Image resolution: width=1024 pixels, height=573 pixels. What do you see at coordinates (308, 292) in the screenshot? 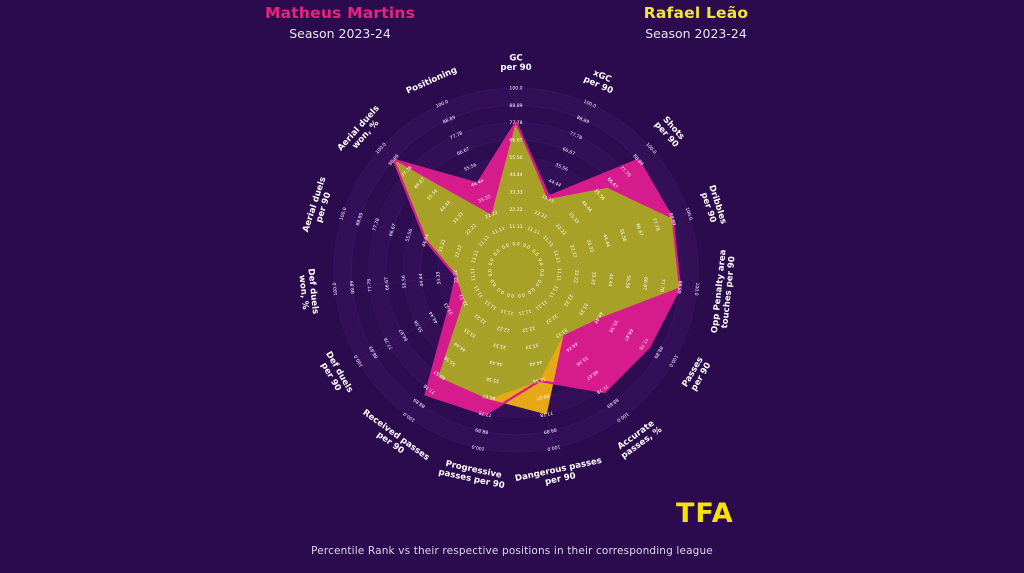
I see `svg-text: Def duelswon, %` at bounding box center [308, 292].